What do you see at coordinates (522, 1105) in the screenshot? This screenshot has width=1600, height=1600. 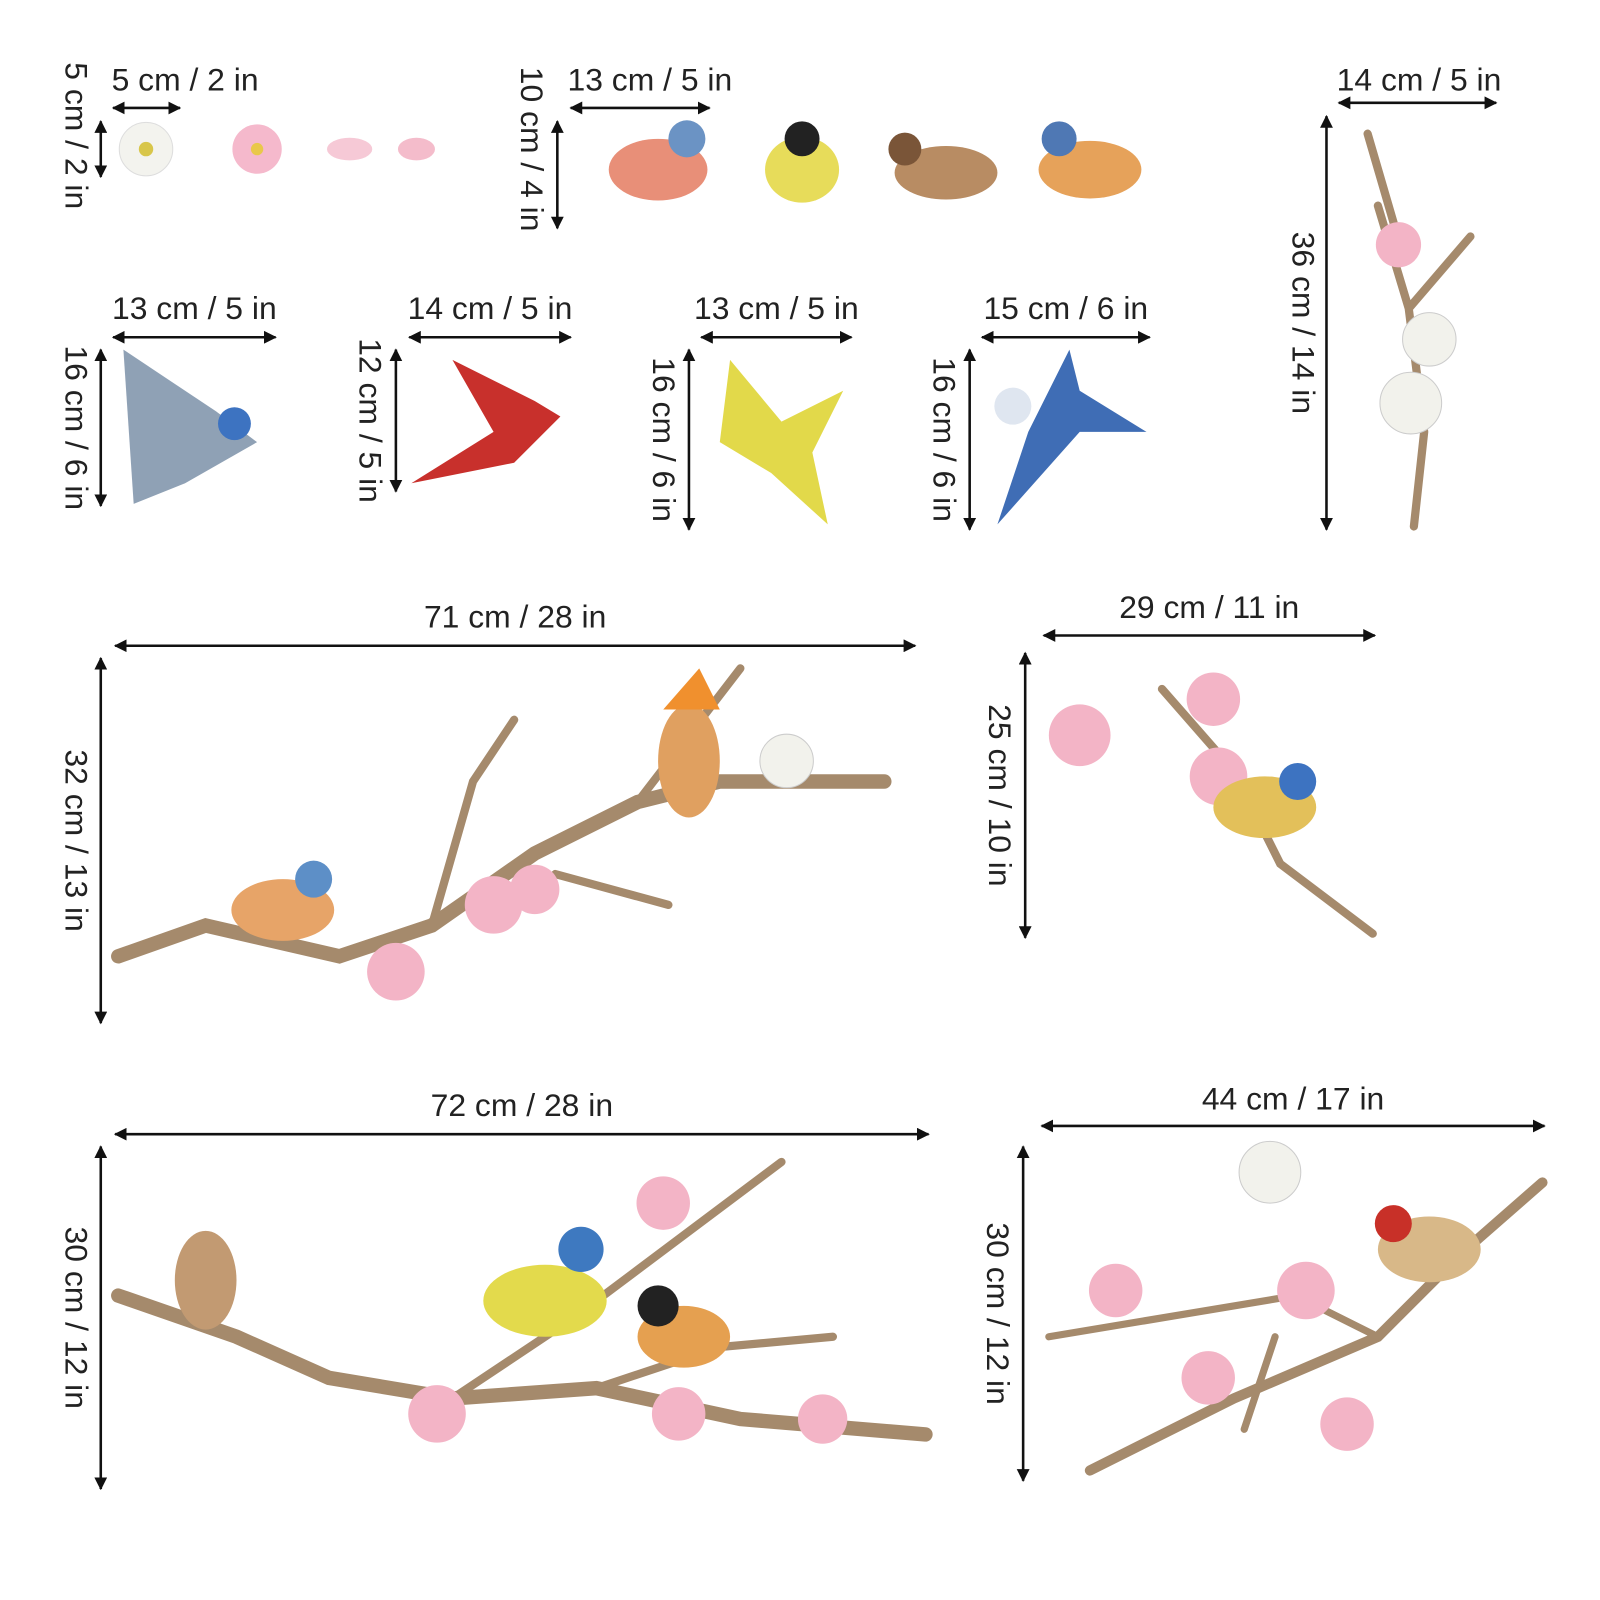 I see `width-label: 72 cm / 28 in` at bounding box center [522, 1105].